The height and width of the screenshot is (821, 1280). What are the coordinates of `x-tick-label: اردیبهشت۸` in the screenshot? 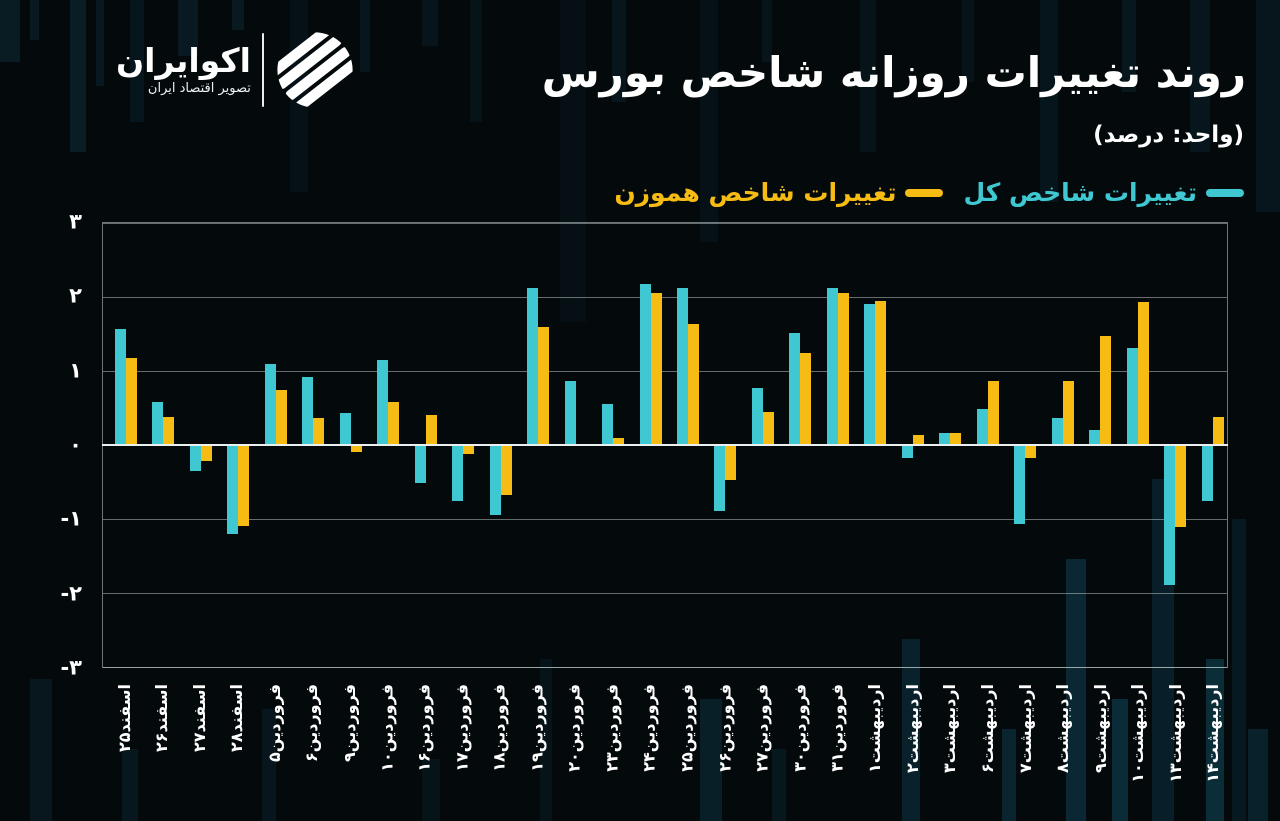 It's located at (1063, 728).